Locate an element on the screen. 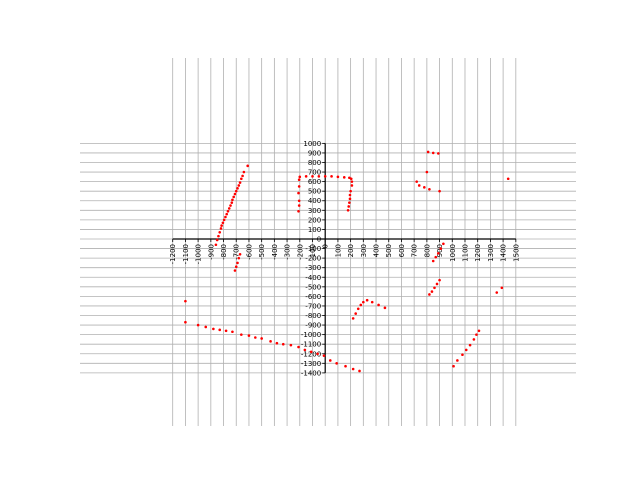 This screenshot has height=480, width=640. y-tick-label: -200 is located at coordinates (313, 259).